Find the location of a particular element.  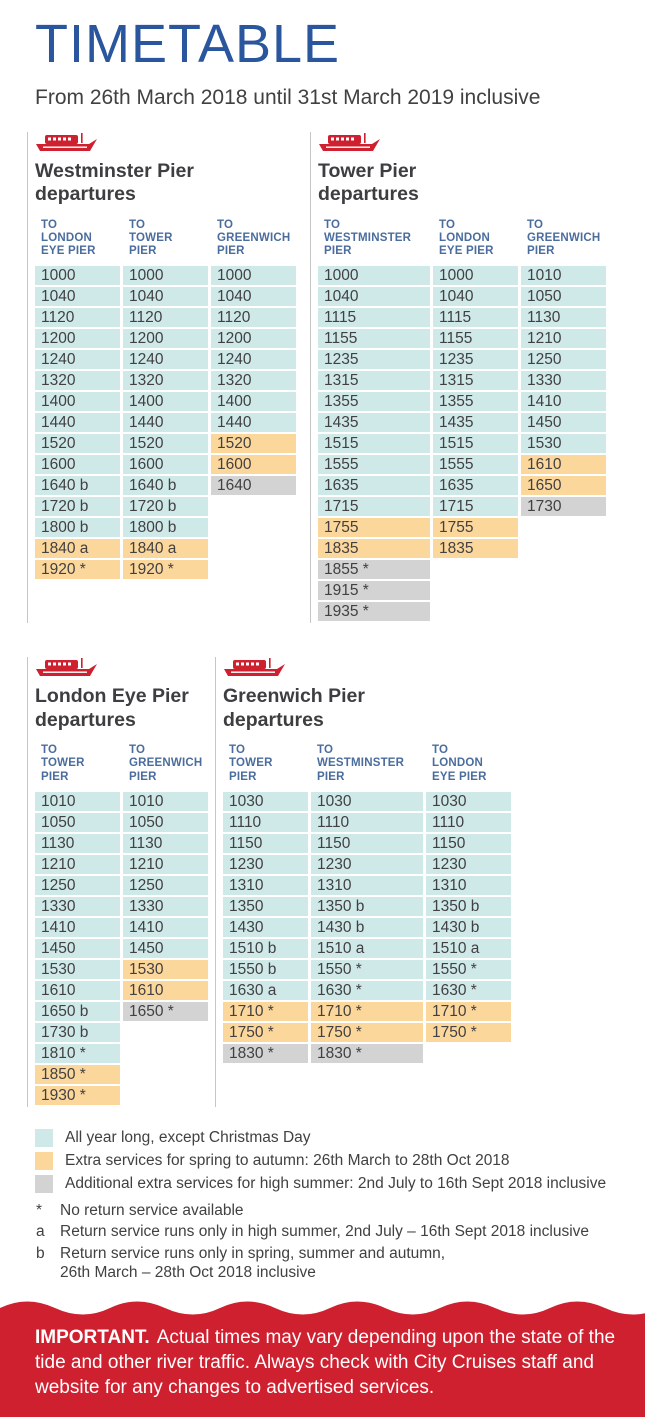

time-cell: 1510 a is located at coordinates (468, 948).